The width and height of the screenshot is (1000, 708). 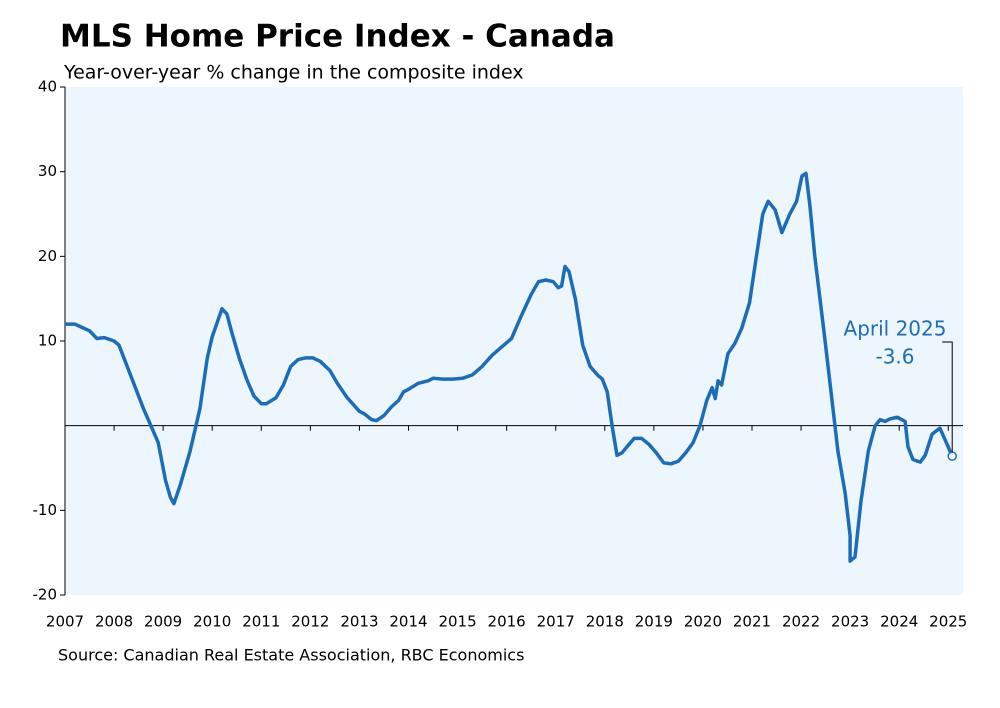 What do you see at coordinates (47, 256) in the screenshot?
I see `y-tick-label: 20` at bounding box center [47, 256].